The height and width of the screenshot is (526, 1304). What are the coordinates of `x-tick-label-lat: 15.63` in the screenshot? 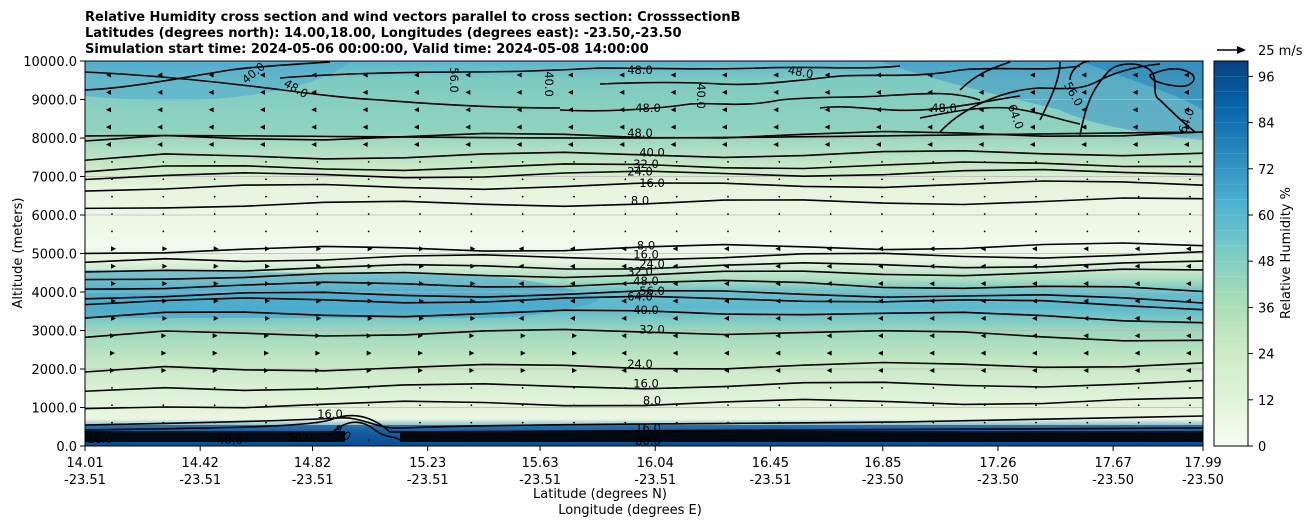 It's located at (539, 463).